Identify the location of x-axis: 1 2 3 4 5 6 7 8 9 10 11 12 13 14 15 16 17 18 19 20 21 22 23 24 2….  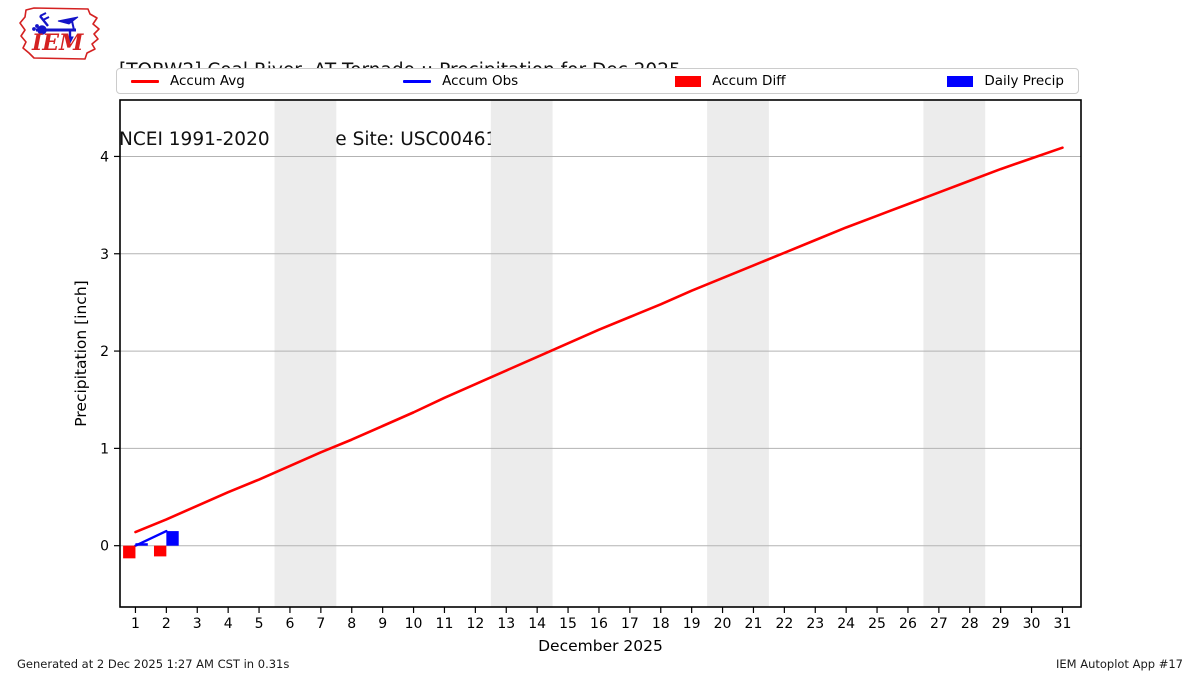
(601, 631).